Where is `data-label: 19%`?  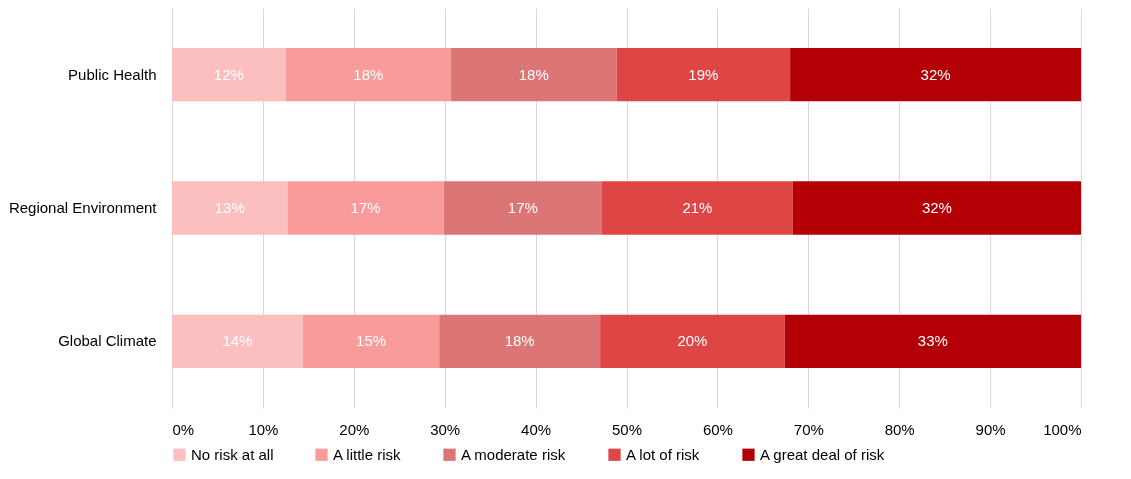 data-label: 19% is located at coordinates (703, 74).